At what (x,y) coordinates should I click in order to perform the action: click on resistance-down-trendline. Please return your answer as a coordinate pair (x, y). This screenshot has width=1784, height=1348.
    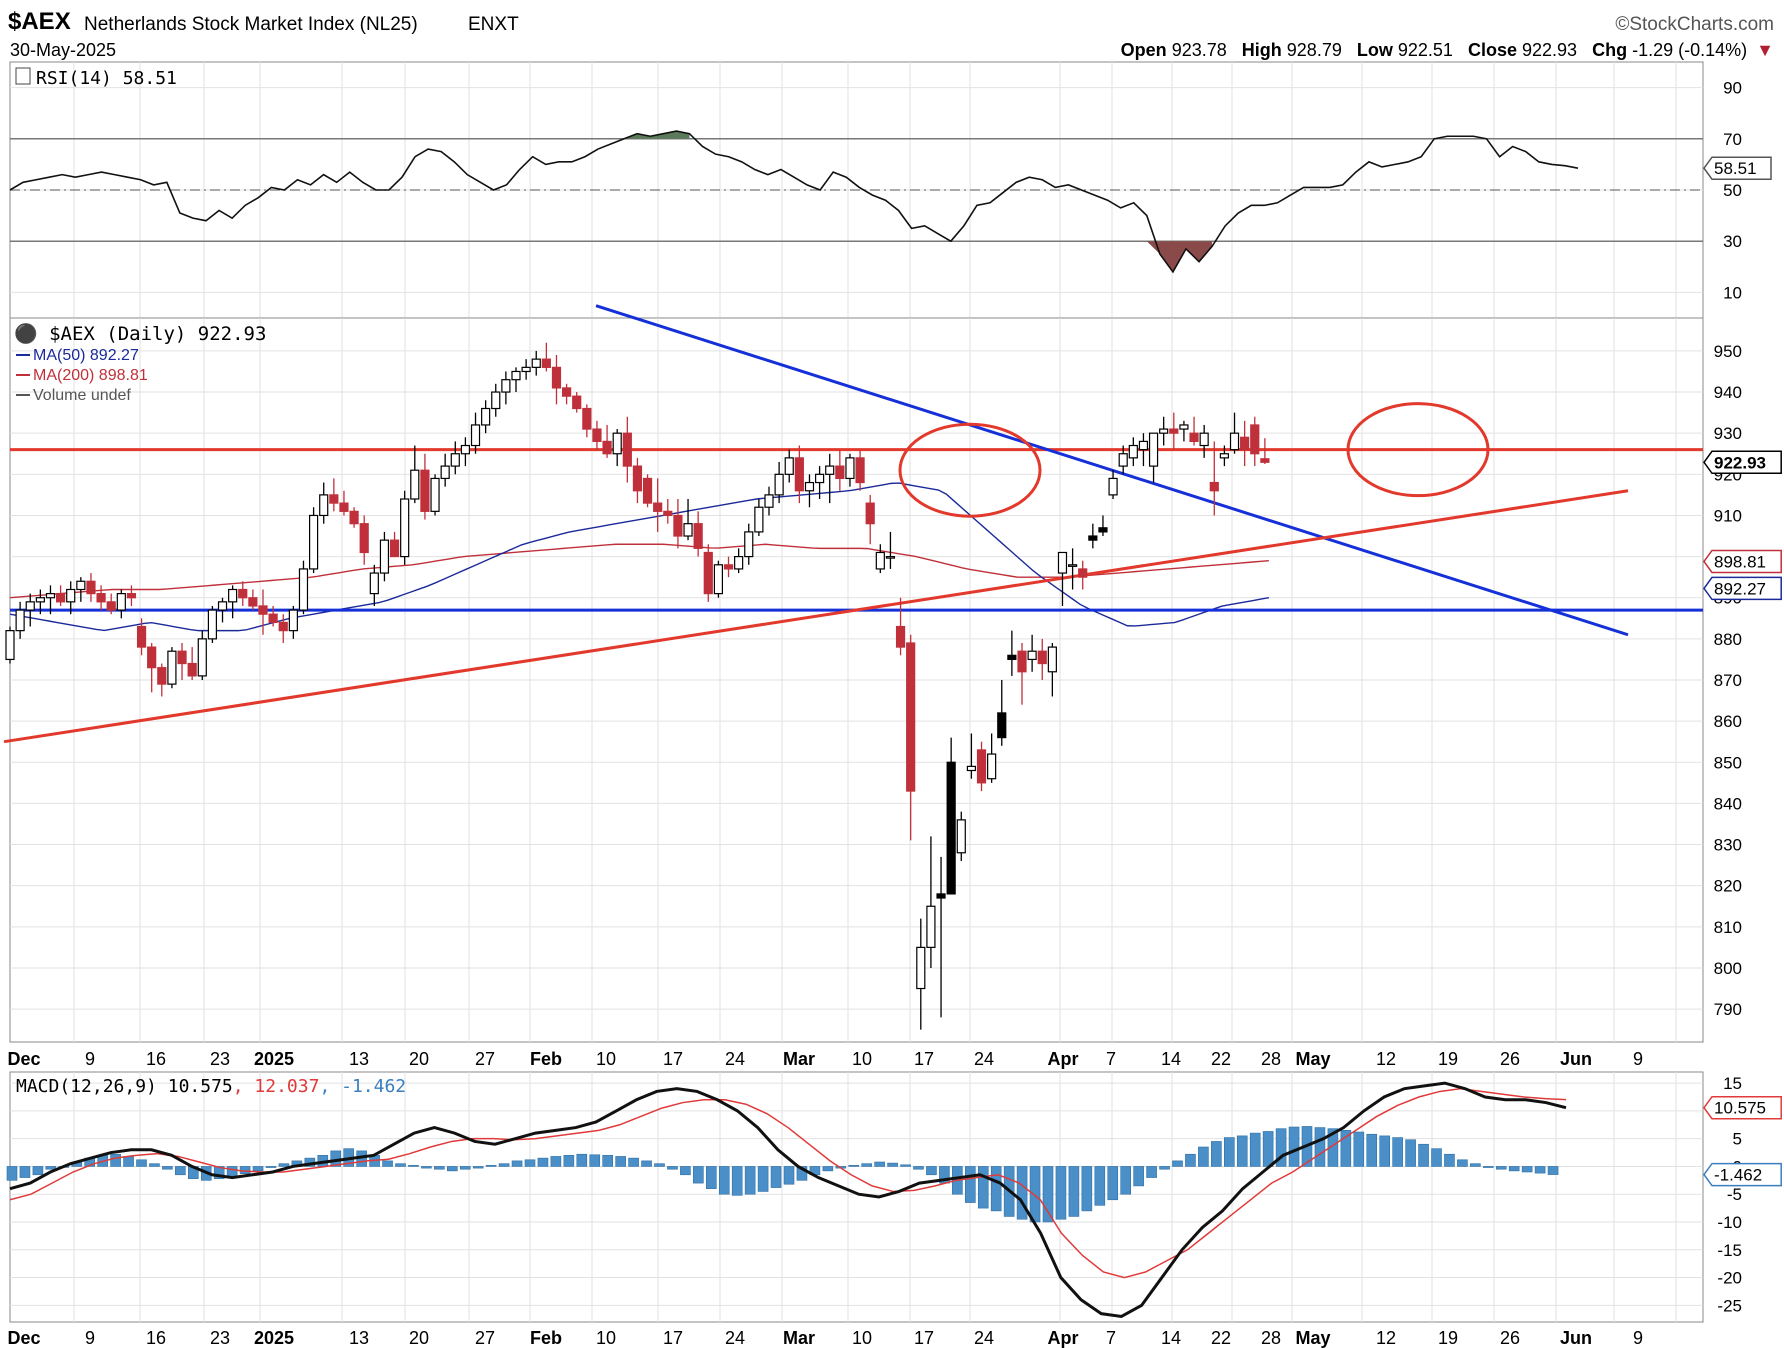
    Looking at the image, I should click on (1112, 470).